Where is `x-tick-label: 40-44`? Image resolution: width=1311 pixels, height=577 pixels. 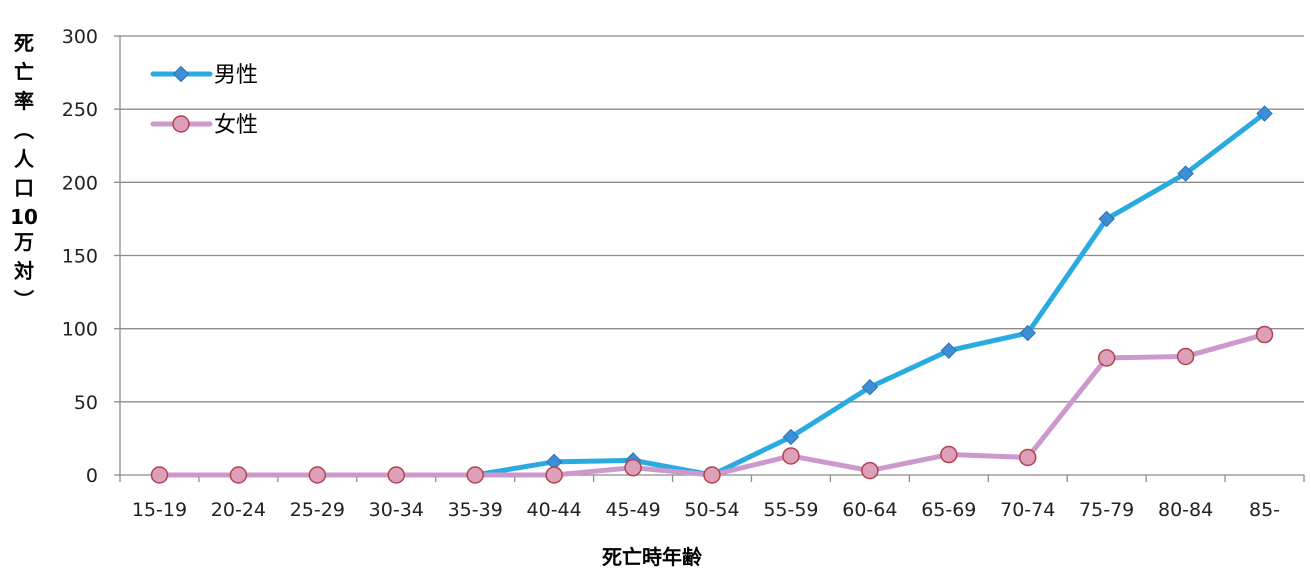 x-tick-label: 40-44 is located at coordinates (554, 510).